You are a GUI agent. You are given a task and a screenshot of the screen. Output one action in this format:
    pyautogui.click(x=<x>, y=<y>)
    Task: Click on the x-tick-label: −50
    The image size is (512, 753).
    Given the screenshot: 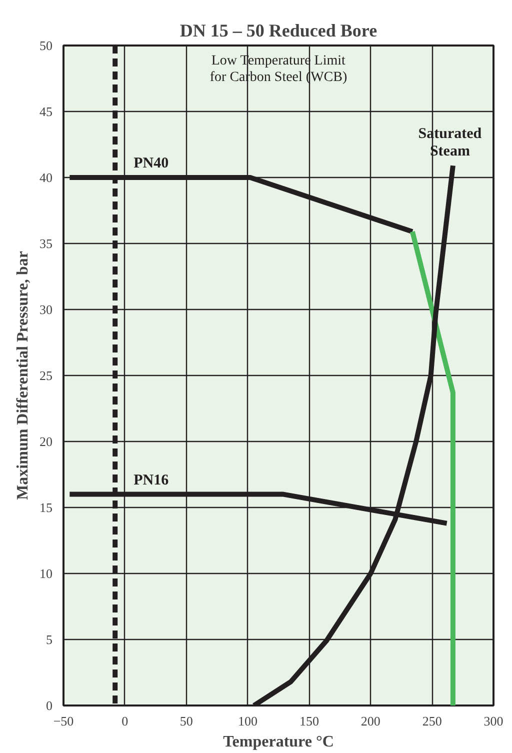 What is the action you would take?
    pyautogui.click(x=63, y=721)
    